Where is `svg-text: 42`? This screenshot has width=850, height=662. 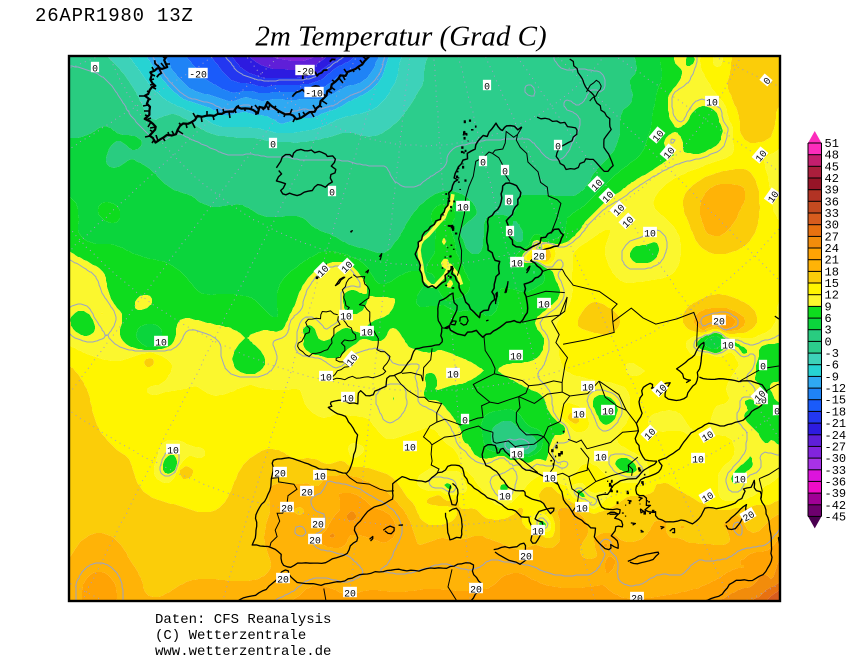
svg-text: 42 is located at coordinates (832, 179).